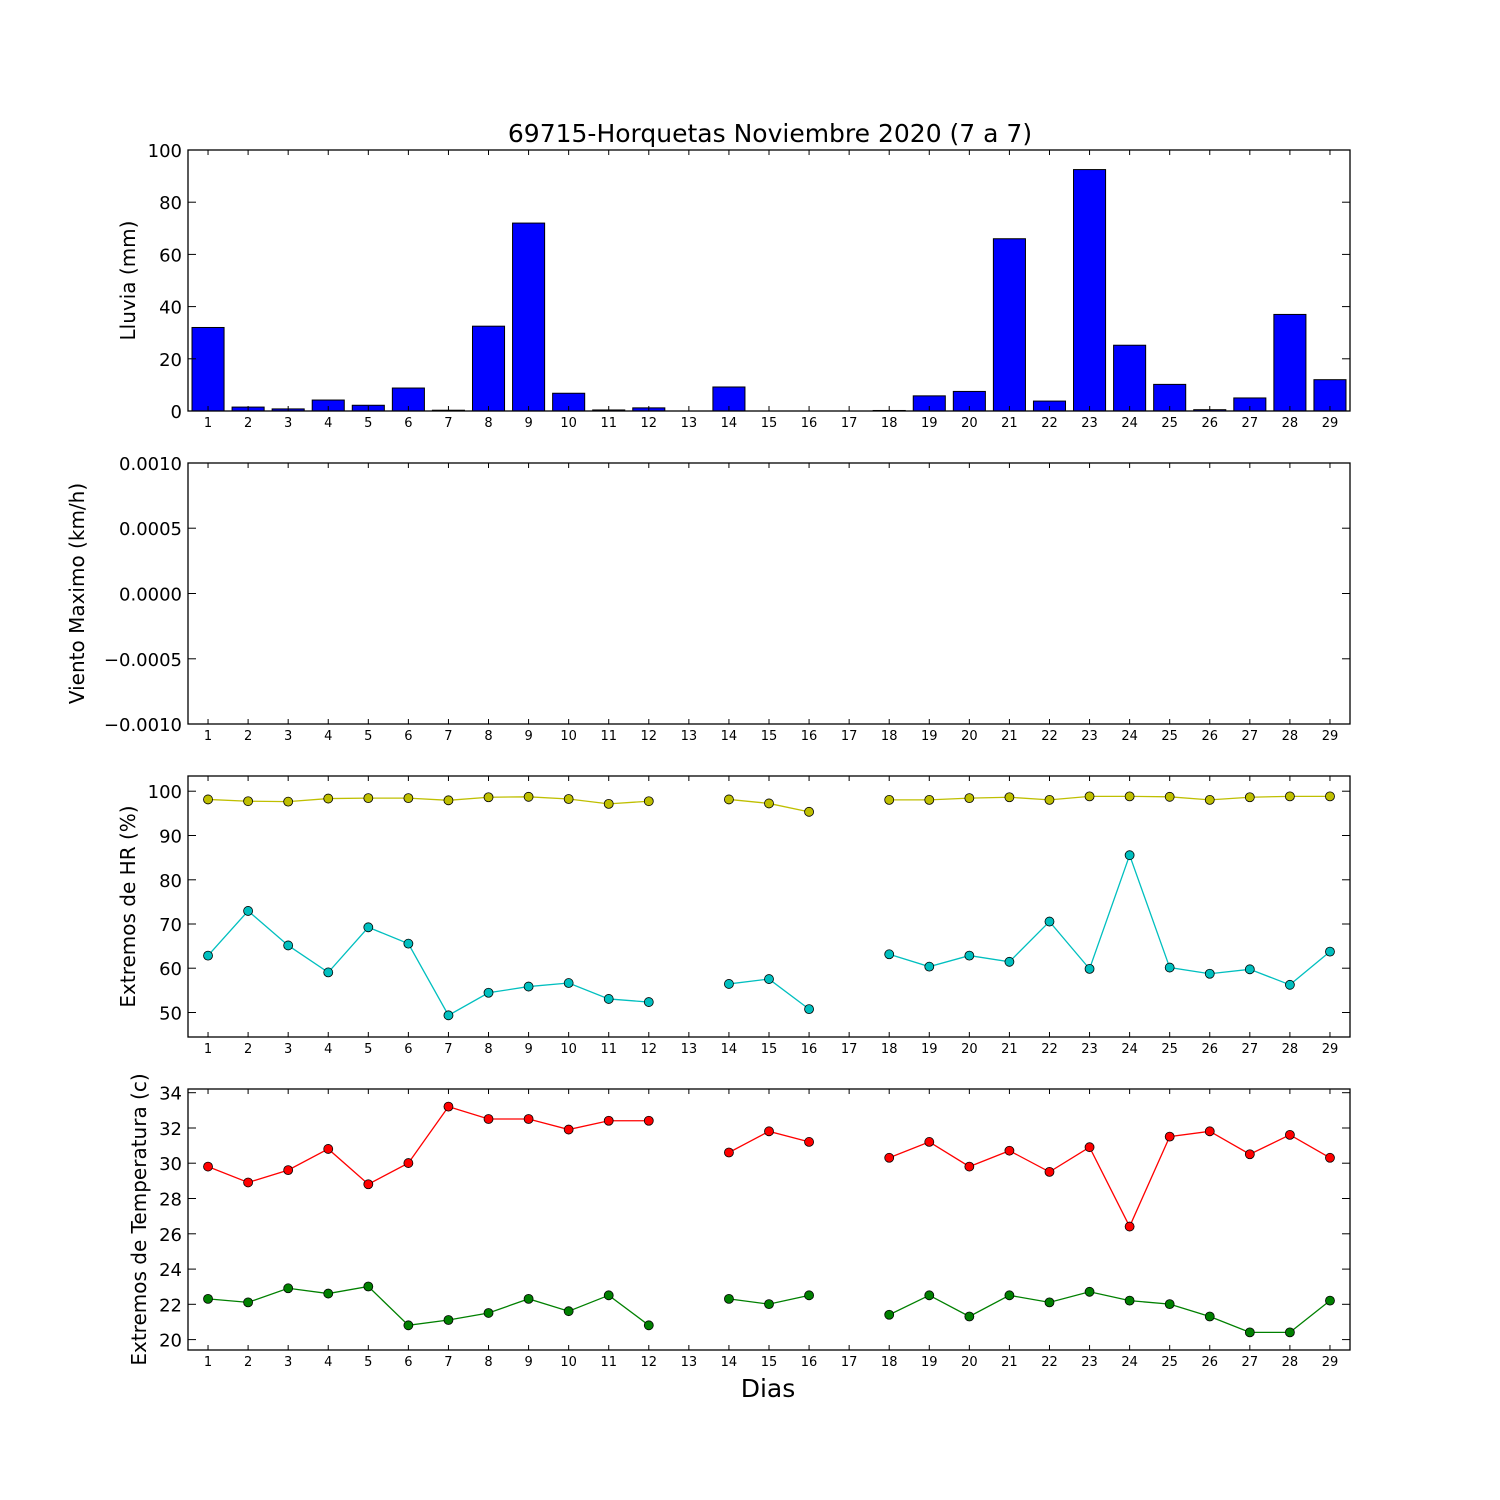 This screenshot has width=1500, height=1500. I want to click on x-tick-label: 7, so click(448, 1362).